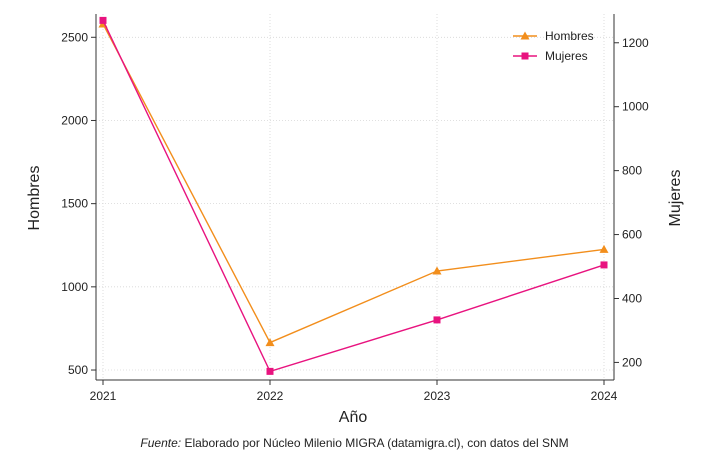  What do you see at coordinates (34, 198) in the screenshot?
I see `y-axis-left-title: Hombres` at bounding box center [34, 198].